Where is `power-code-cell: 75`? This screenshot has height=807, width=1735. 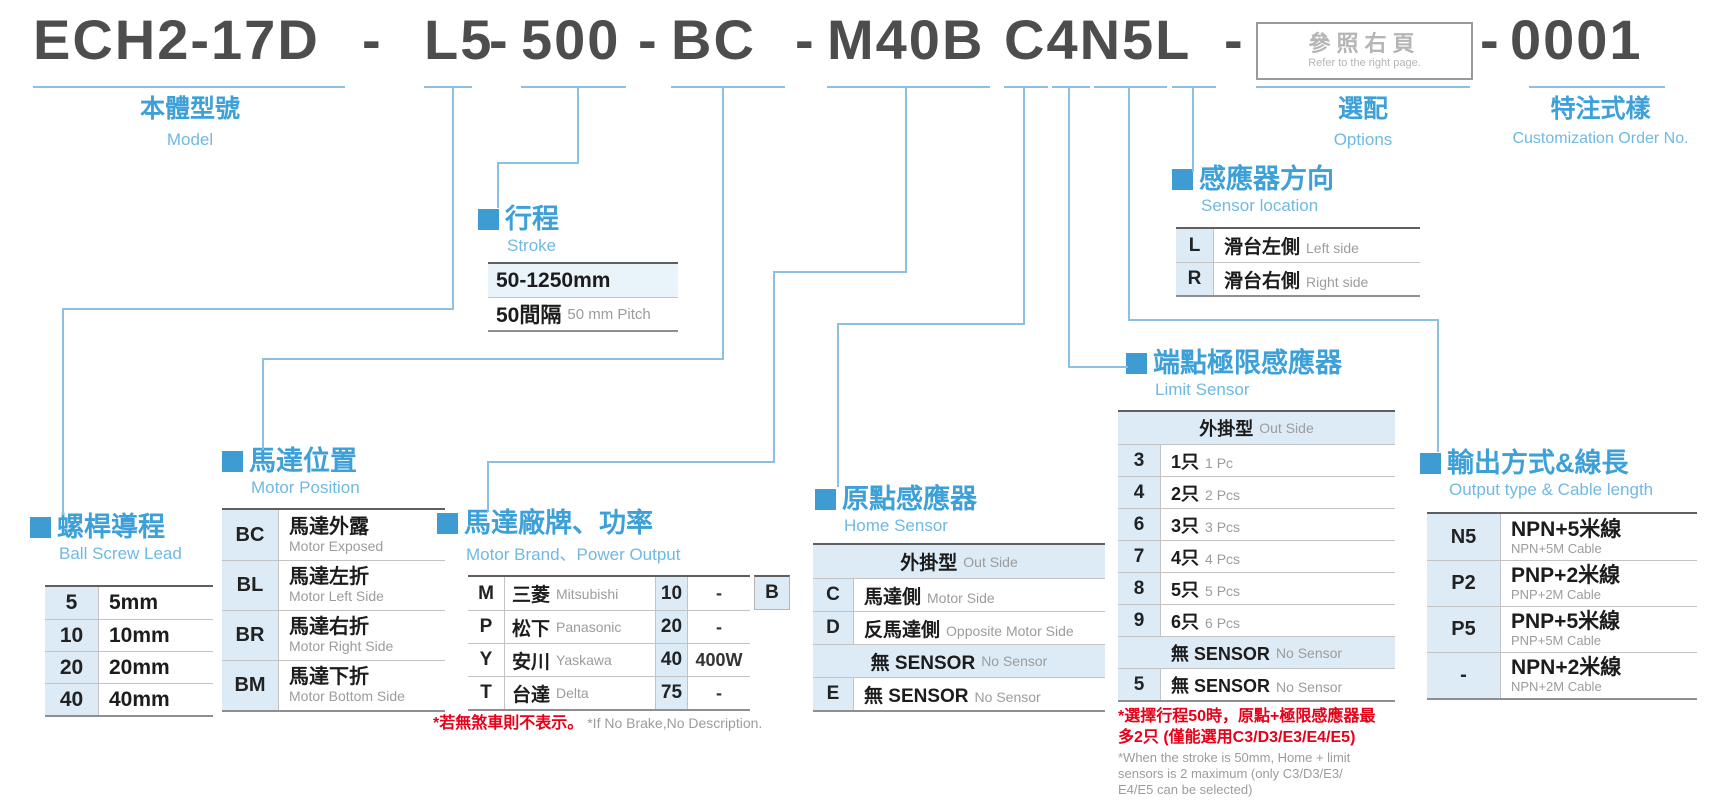
power-code-cell: 75 is located at coordinates (672, 693).